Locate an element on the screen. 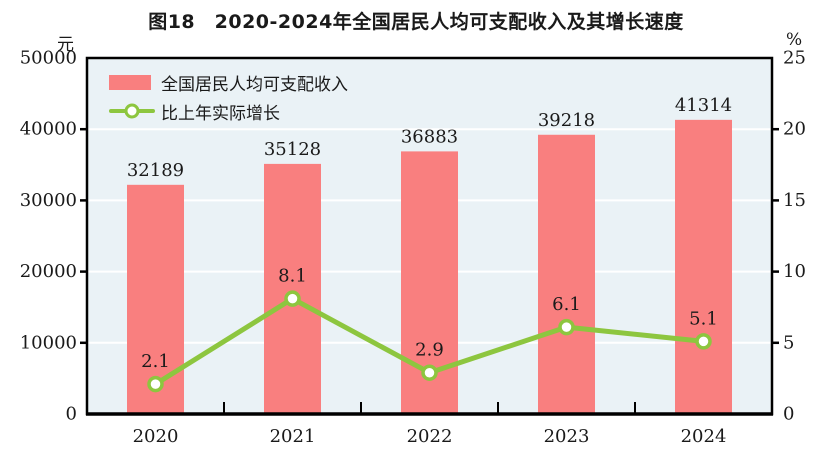 The width and height of the screenshot is (832, 460). right-axis-tick-label: 0 is located at coordinates (788, 414).